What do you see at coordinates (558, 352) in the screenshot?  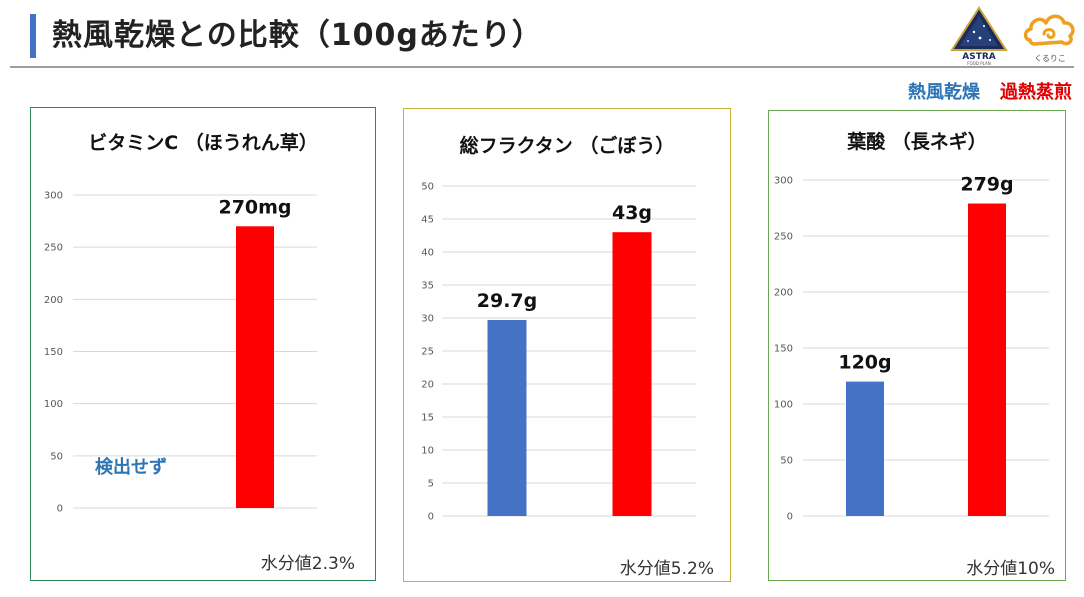 I see `chart-fructan: 0 5 10 15 20 25 30 35 40 45 50 29.7g 43g` at bounding box center [558, 352].